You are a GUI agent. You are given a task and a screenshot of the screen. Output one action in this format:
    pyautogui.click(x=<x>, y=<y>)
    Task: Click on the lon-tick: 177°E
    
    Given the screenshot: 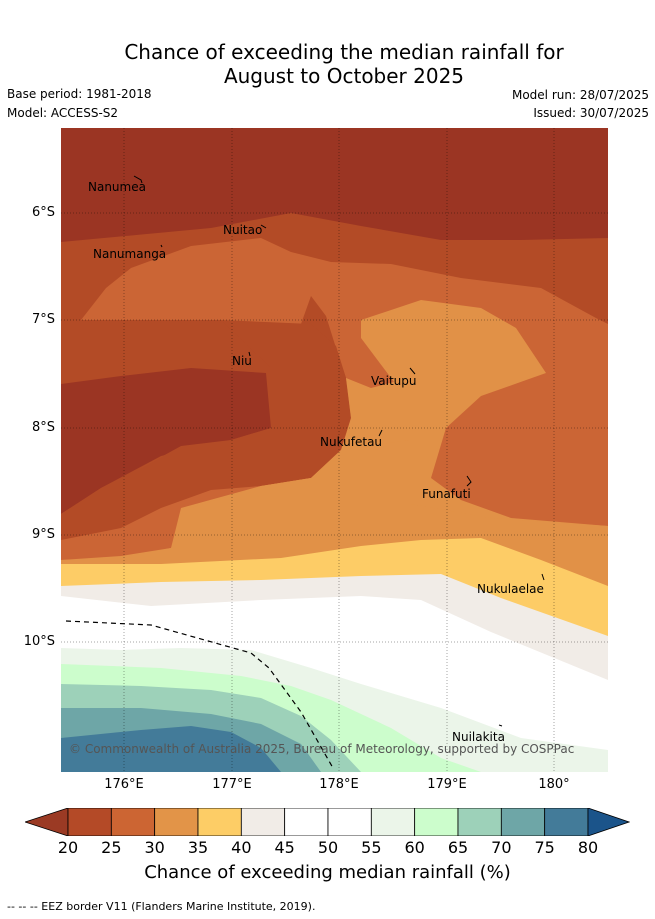 What is the action you would take?
    pyautogui.click(x=232, y=784)
    